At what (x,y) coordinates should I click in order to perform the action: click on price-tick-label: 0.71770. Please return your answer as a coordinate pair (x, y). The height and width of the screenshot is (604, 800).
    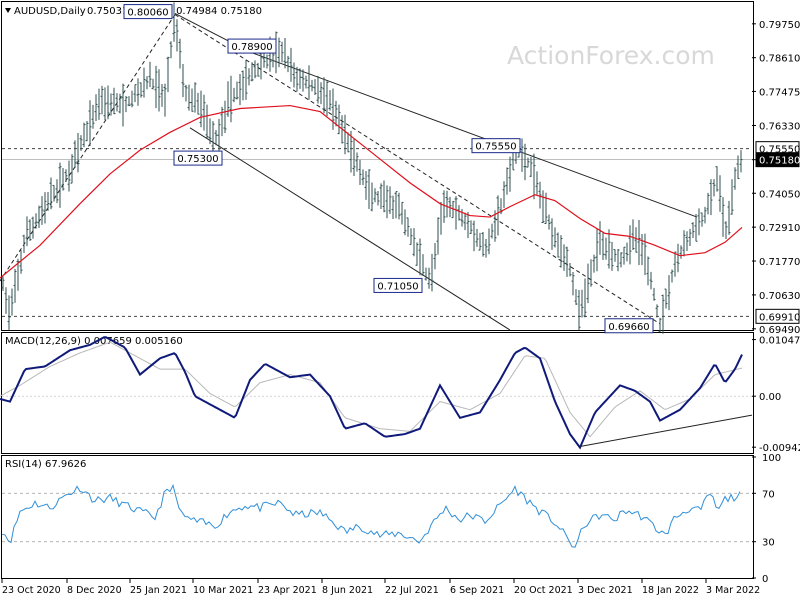
    Looking at the image, I should click on (779, 262).